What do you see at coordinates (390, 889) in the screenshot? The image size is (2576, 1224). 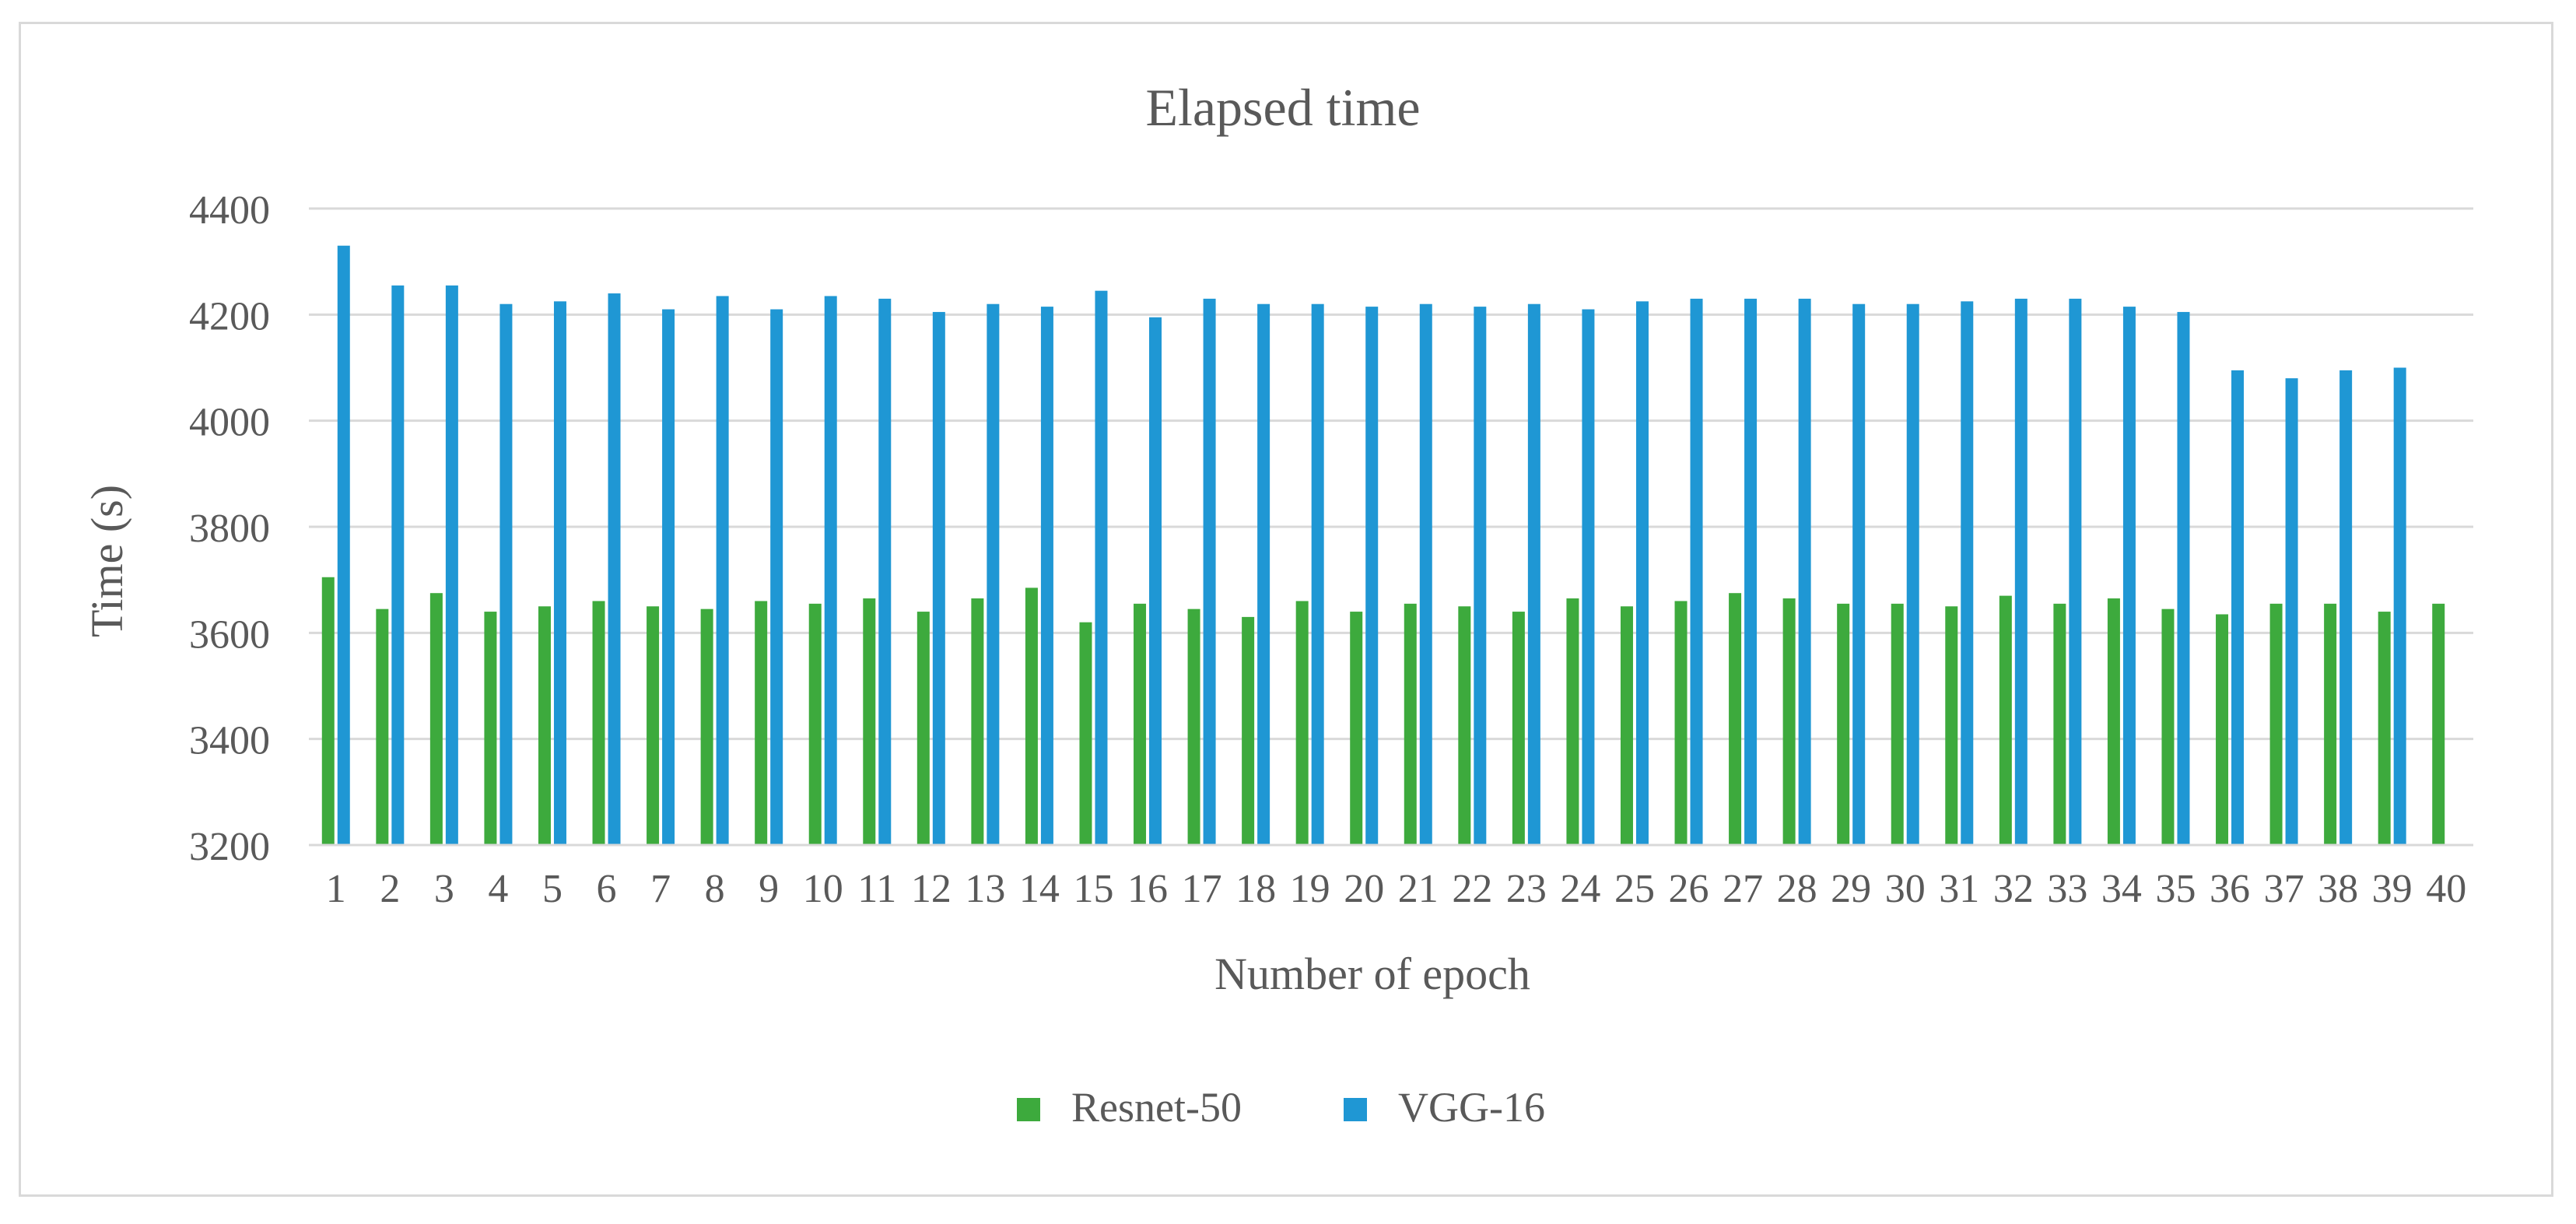 I see `x-tick-label: 2` at bounding box center [390, 889].